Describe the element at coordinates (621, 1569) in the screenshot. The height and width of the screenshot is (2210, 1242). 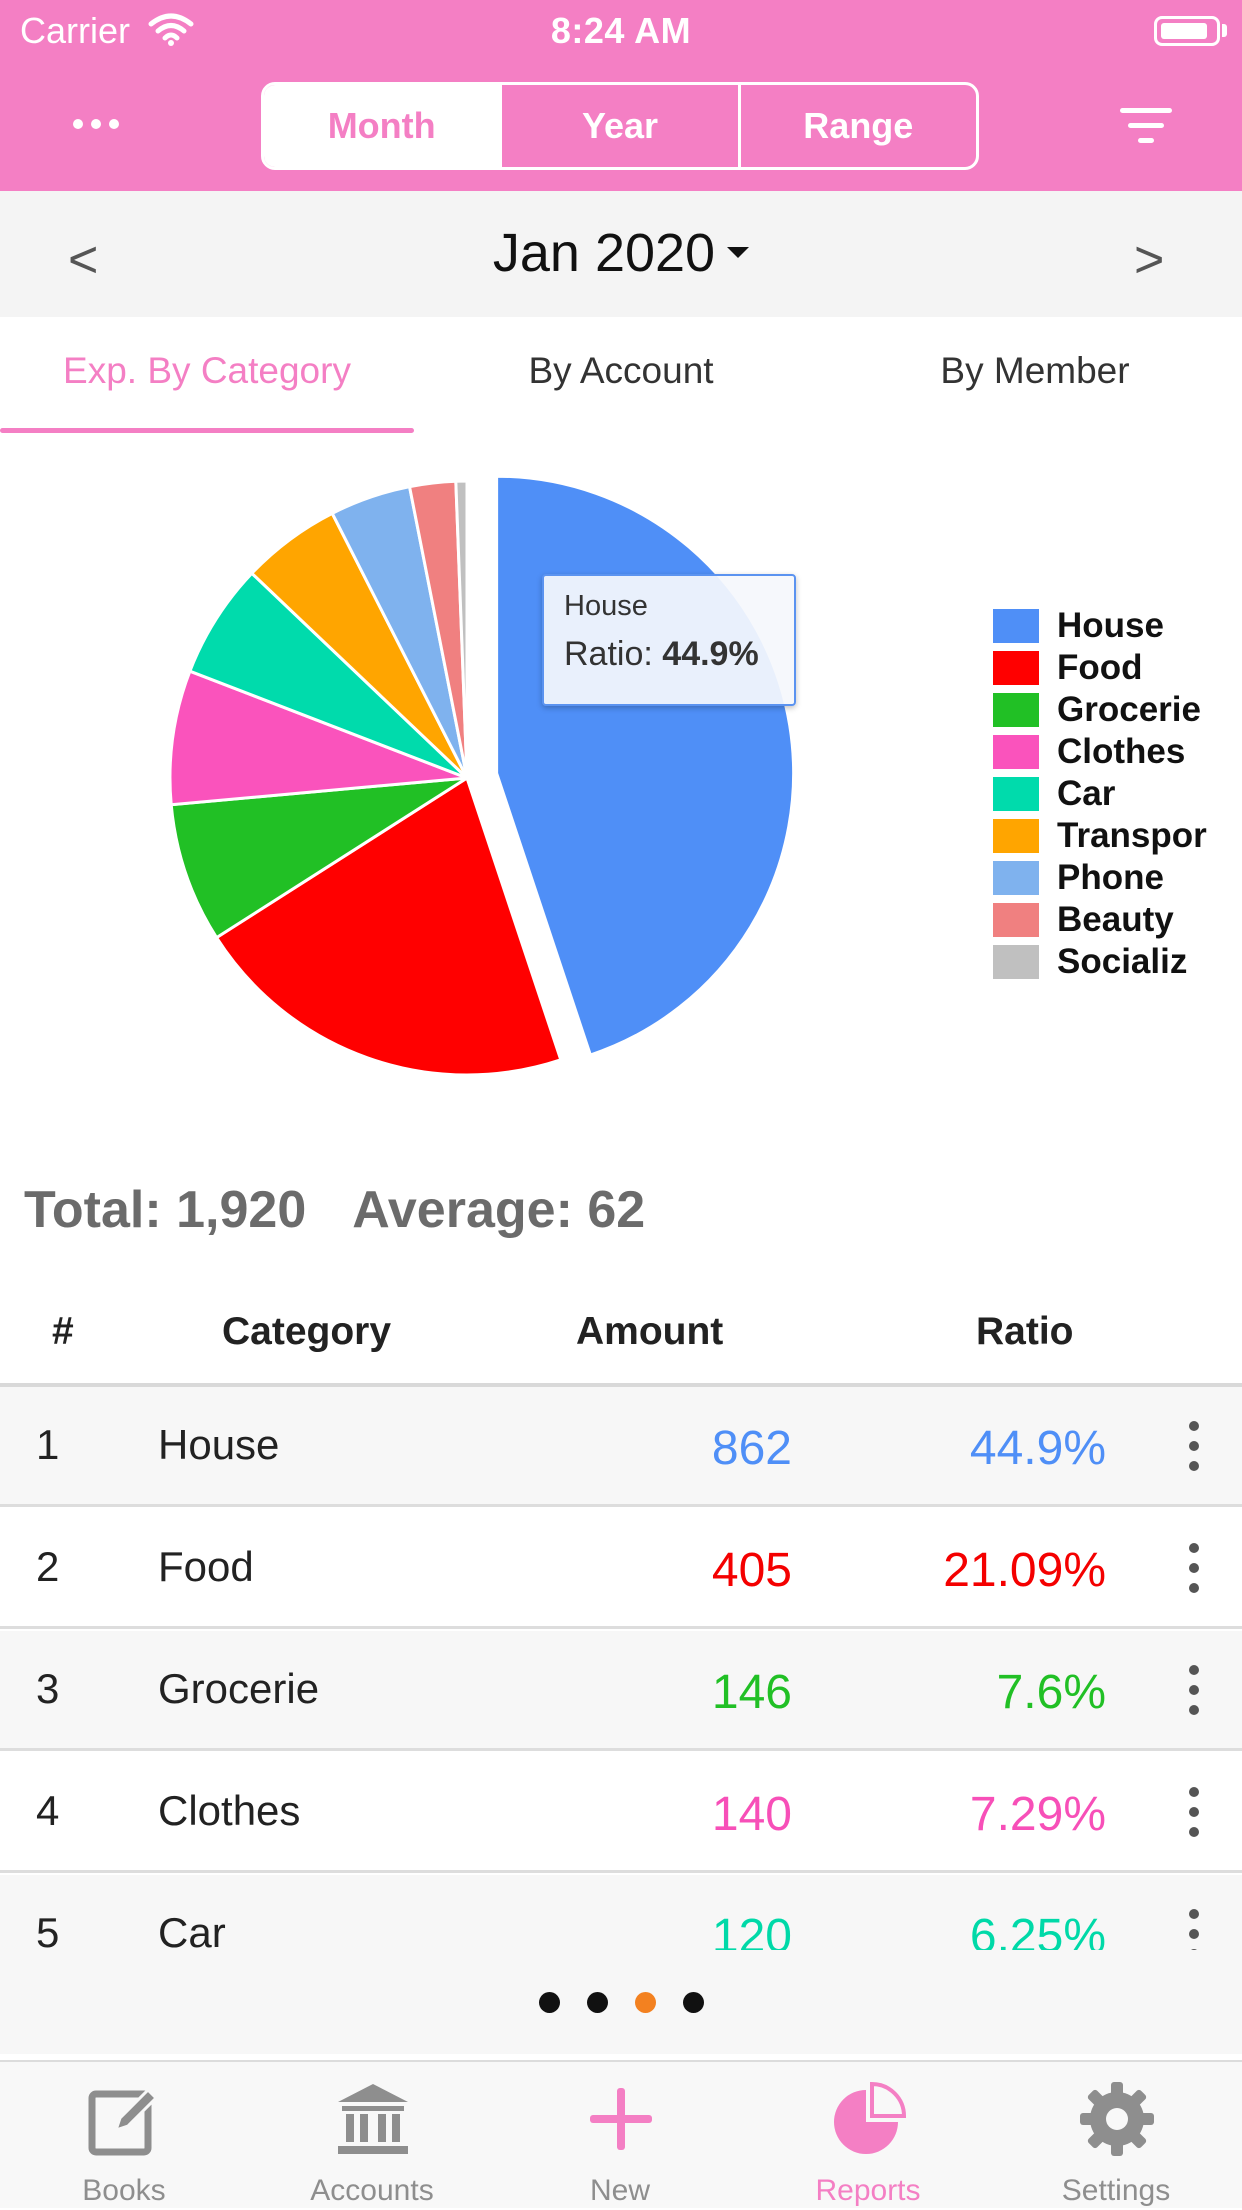
I see `table-row: 2 Food 405 21.09%` at that location.